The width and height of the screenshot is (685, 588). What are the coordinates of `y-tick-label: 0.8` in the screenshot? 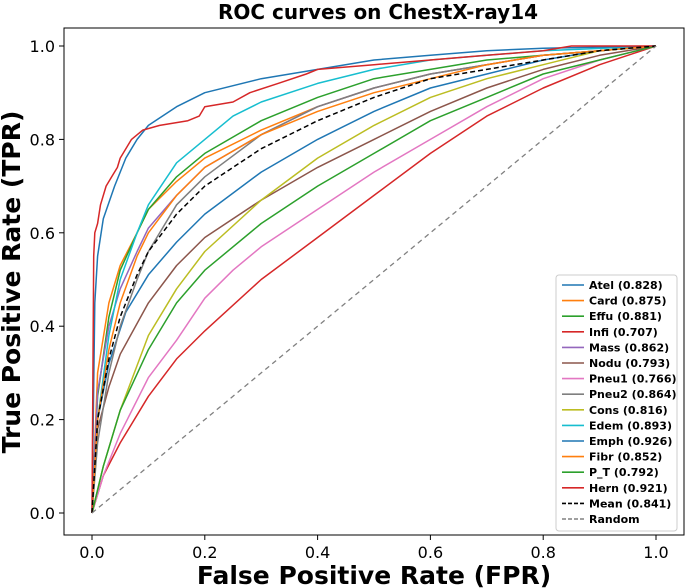 It's located at (42, 139).